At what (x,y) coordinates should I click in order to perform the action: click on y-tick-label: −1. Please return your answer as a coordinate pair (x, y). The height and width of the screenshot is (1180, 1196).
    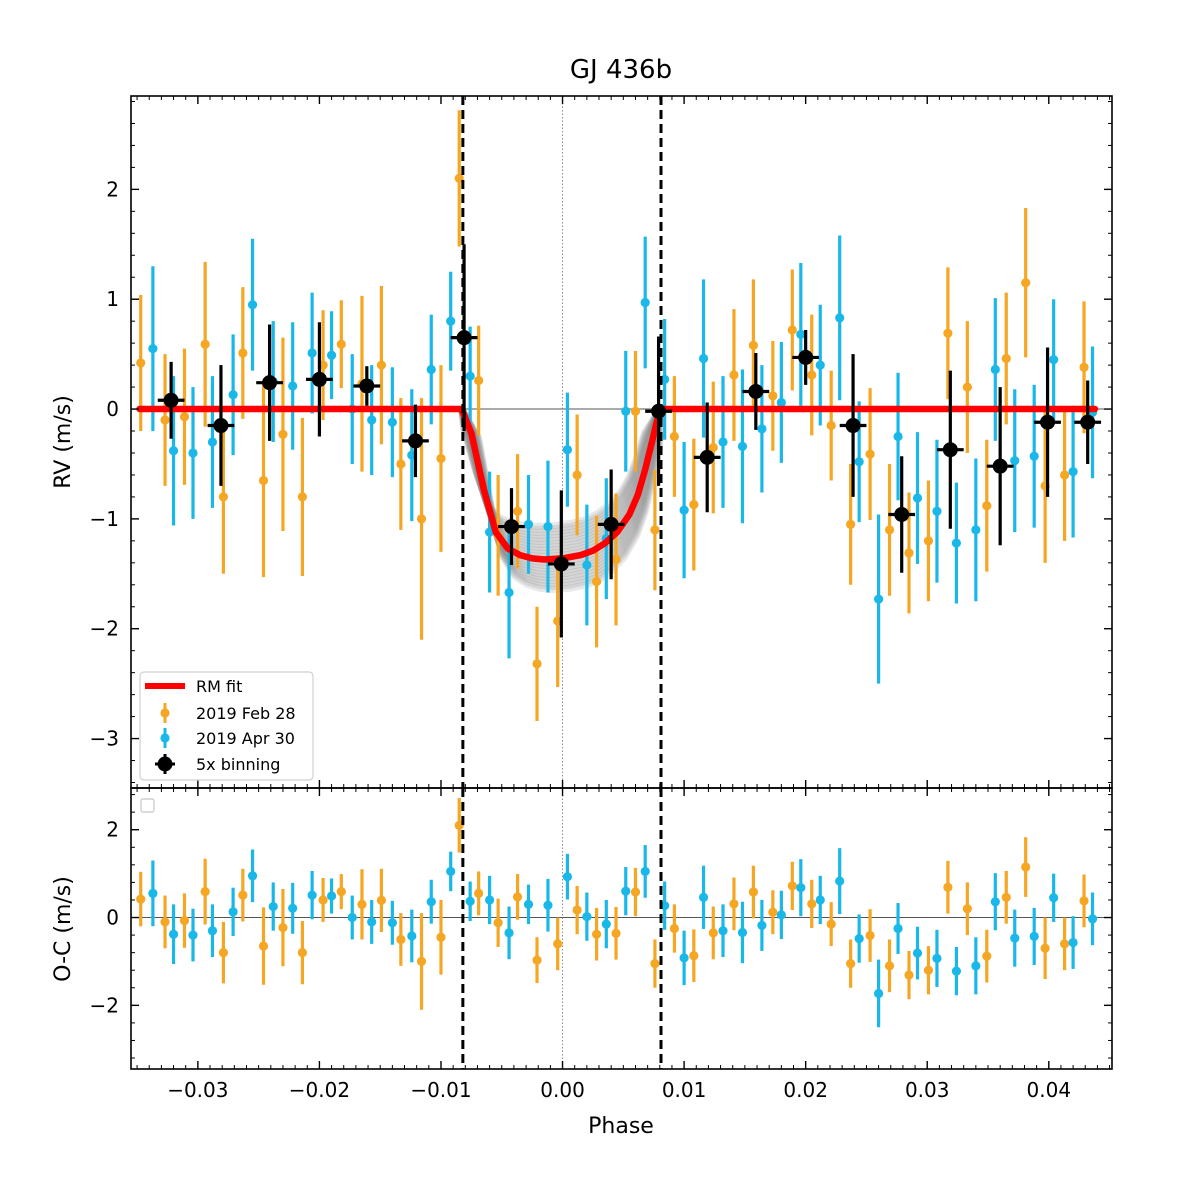
    Looking at the image, I should click on (104, 519).